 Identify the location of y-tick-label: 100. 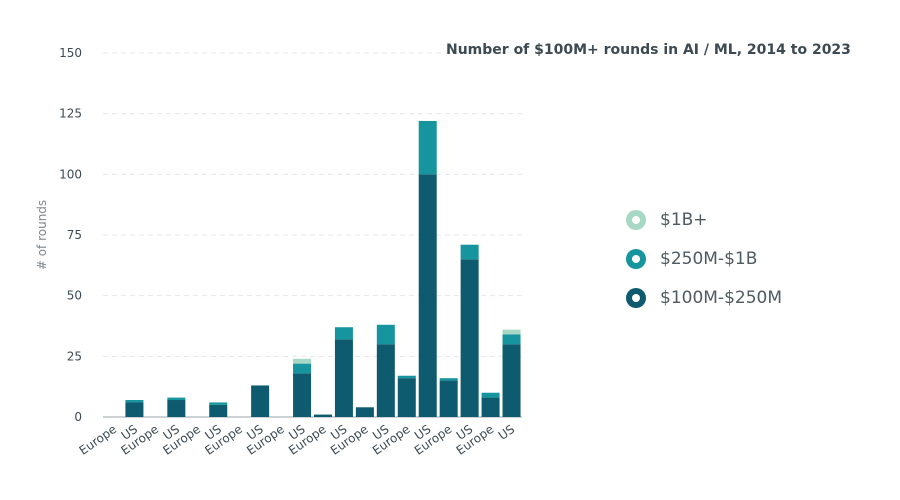
(70, 174).